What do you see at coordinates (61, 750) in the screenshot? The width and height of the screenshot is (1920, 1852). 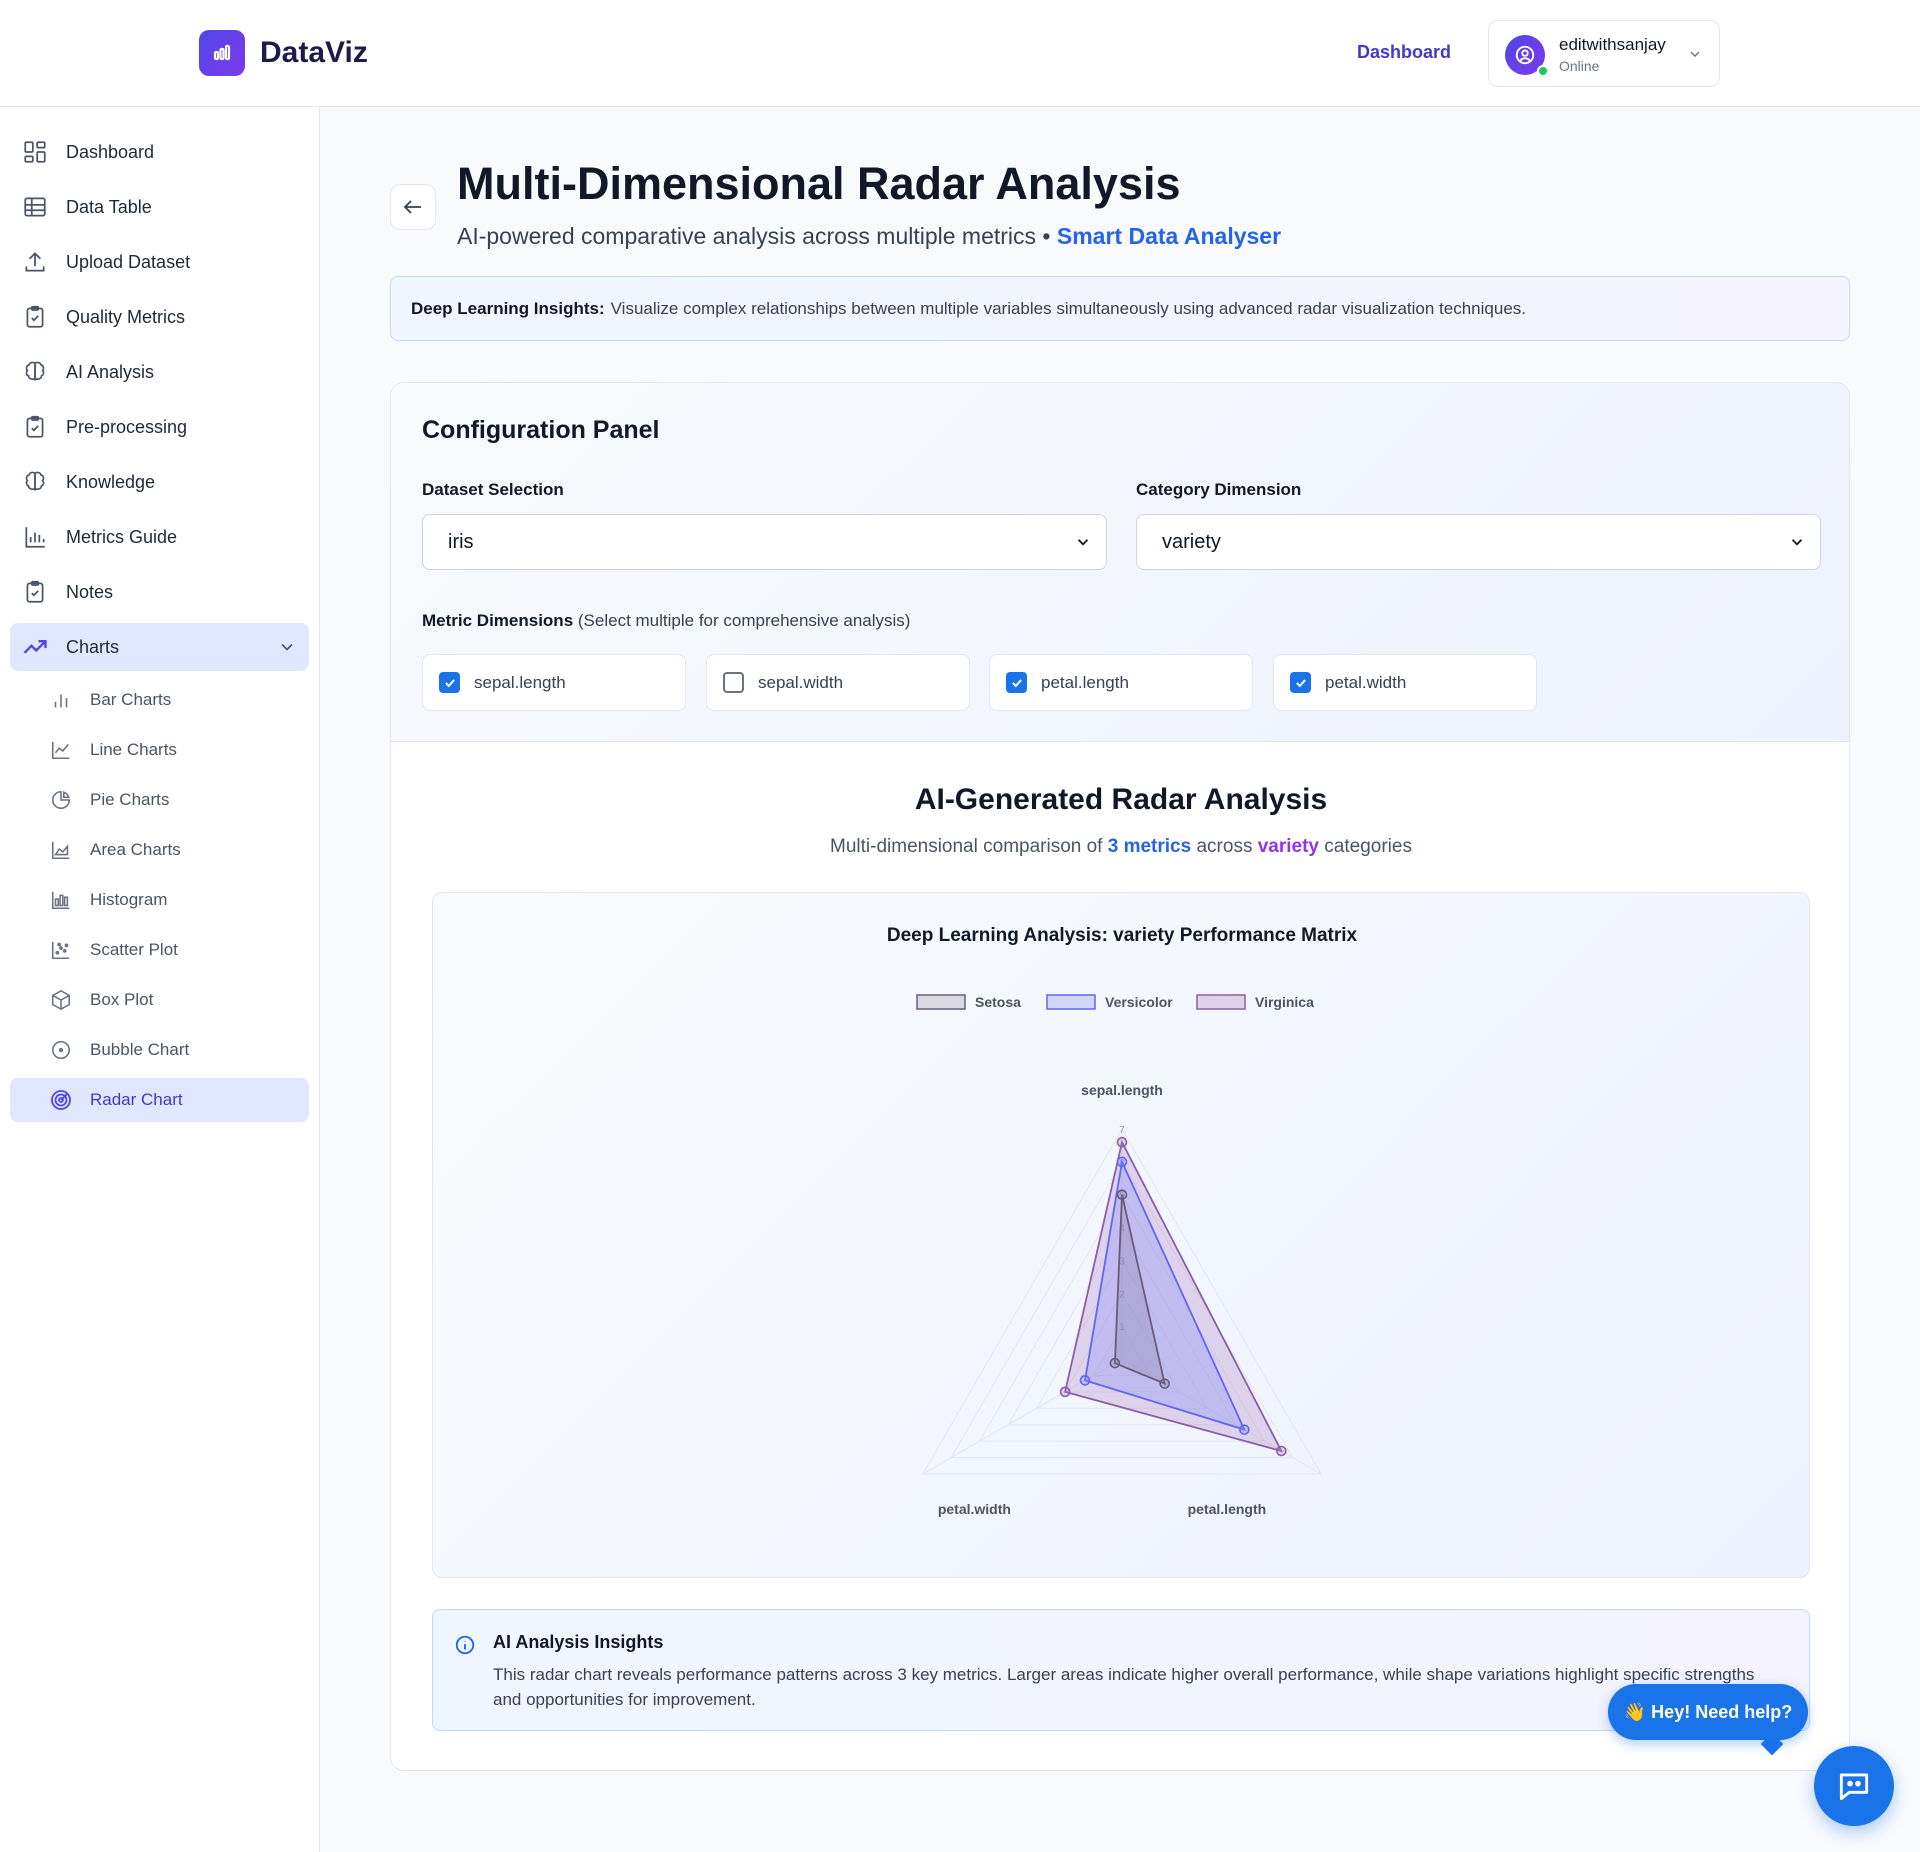 I see `line-chart-icon` at bounding box center [61, 750].